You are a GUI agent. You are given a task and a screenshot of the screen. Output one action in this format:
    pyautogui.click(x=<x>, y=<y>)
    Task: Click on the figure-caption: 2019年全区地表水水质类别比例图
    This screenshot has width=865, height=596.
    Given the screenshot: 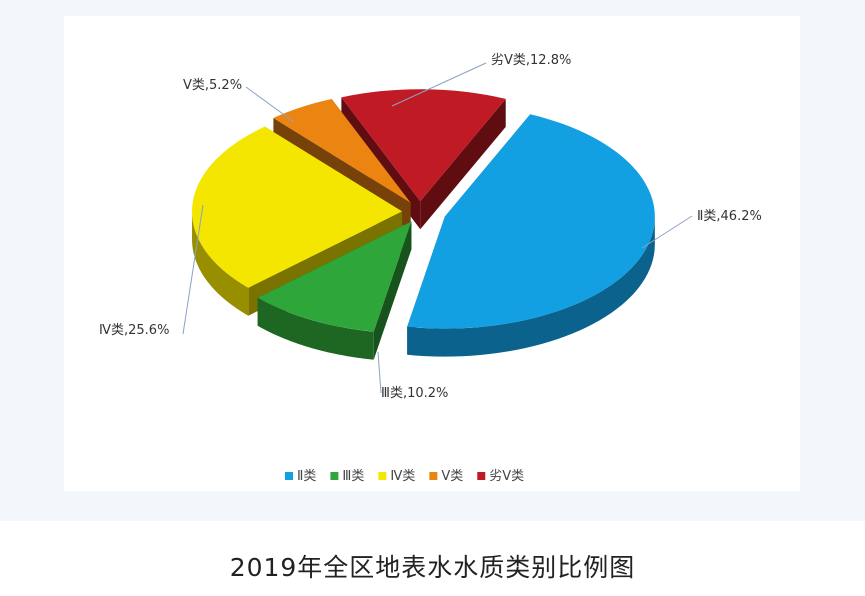 What is the action you would take?
    pyautogui.click(x=432, y=567)
    